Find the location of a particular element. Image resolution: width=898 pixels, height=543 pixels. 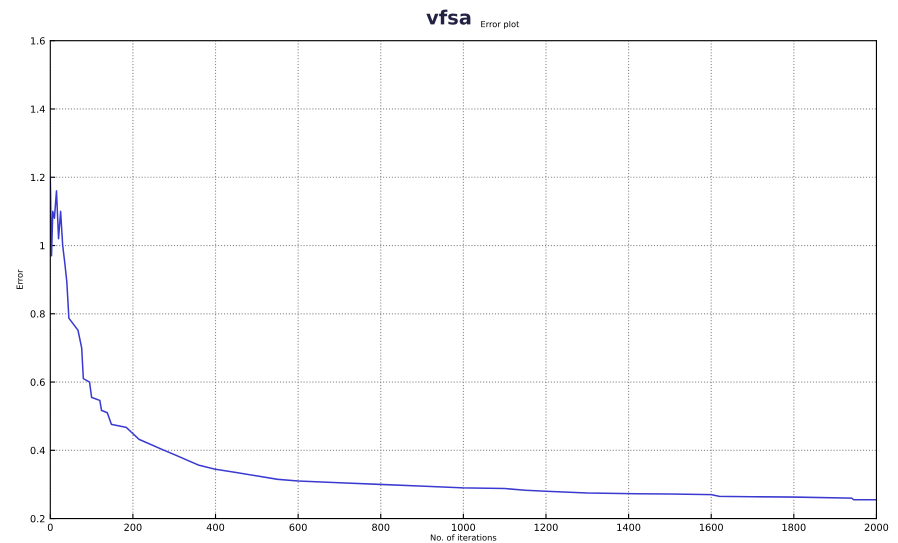

y-tick-label: 0.2 is located at coordinates (37, 518).